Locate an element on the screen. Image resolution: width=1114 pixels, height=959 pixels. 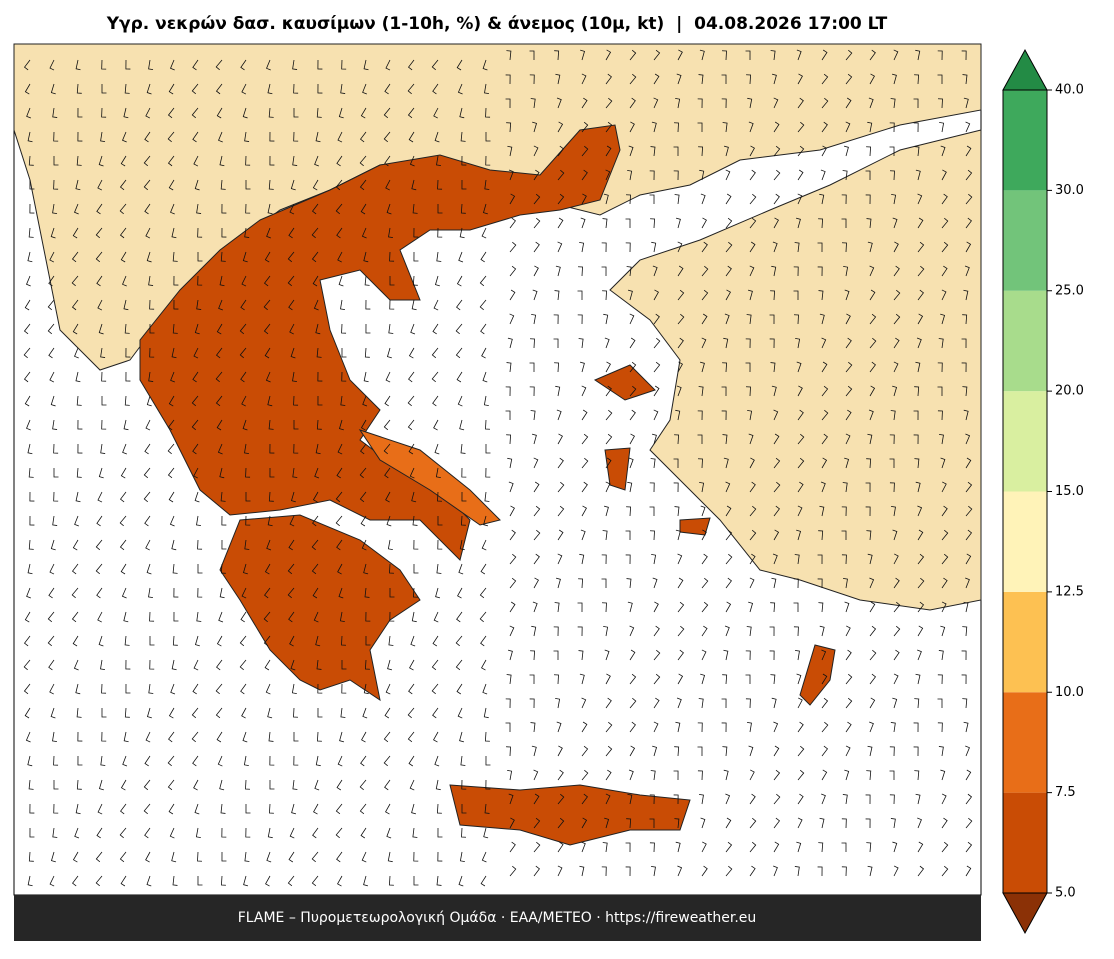
colorbar-bin is located at coordinates (1025, 642).